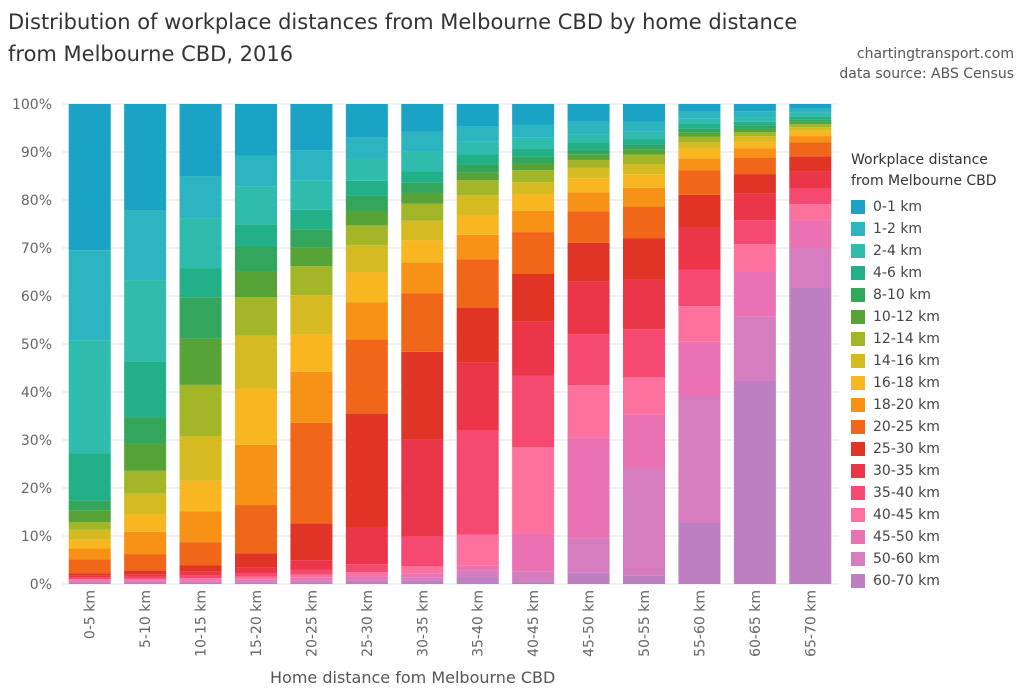  I want to click on x-tick-label: 0-5 km, so click(91, 614).